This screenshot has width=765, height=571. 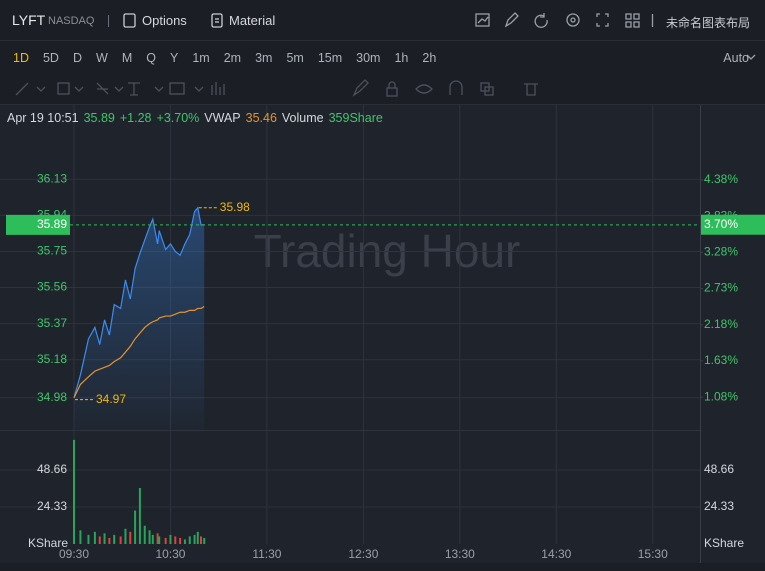 I want to click on timeframe-button: 2h, so click(x=429, y=58).